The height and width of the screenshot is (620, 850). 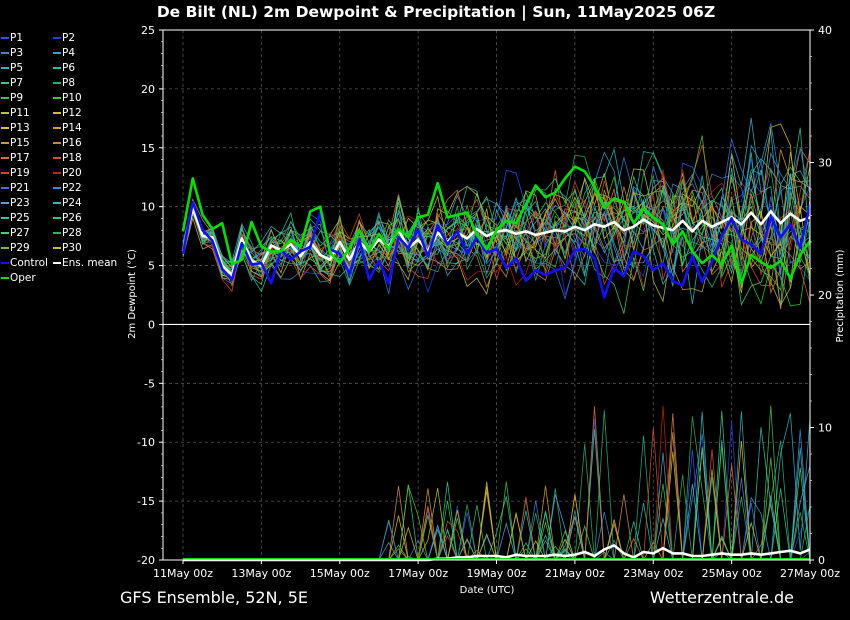 What do you see at coordinates (69, 53) in the screenshot?
I see `legend-label: P4` at bounding box center [69, 53].